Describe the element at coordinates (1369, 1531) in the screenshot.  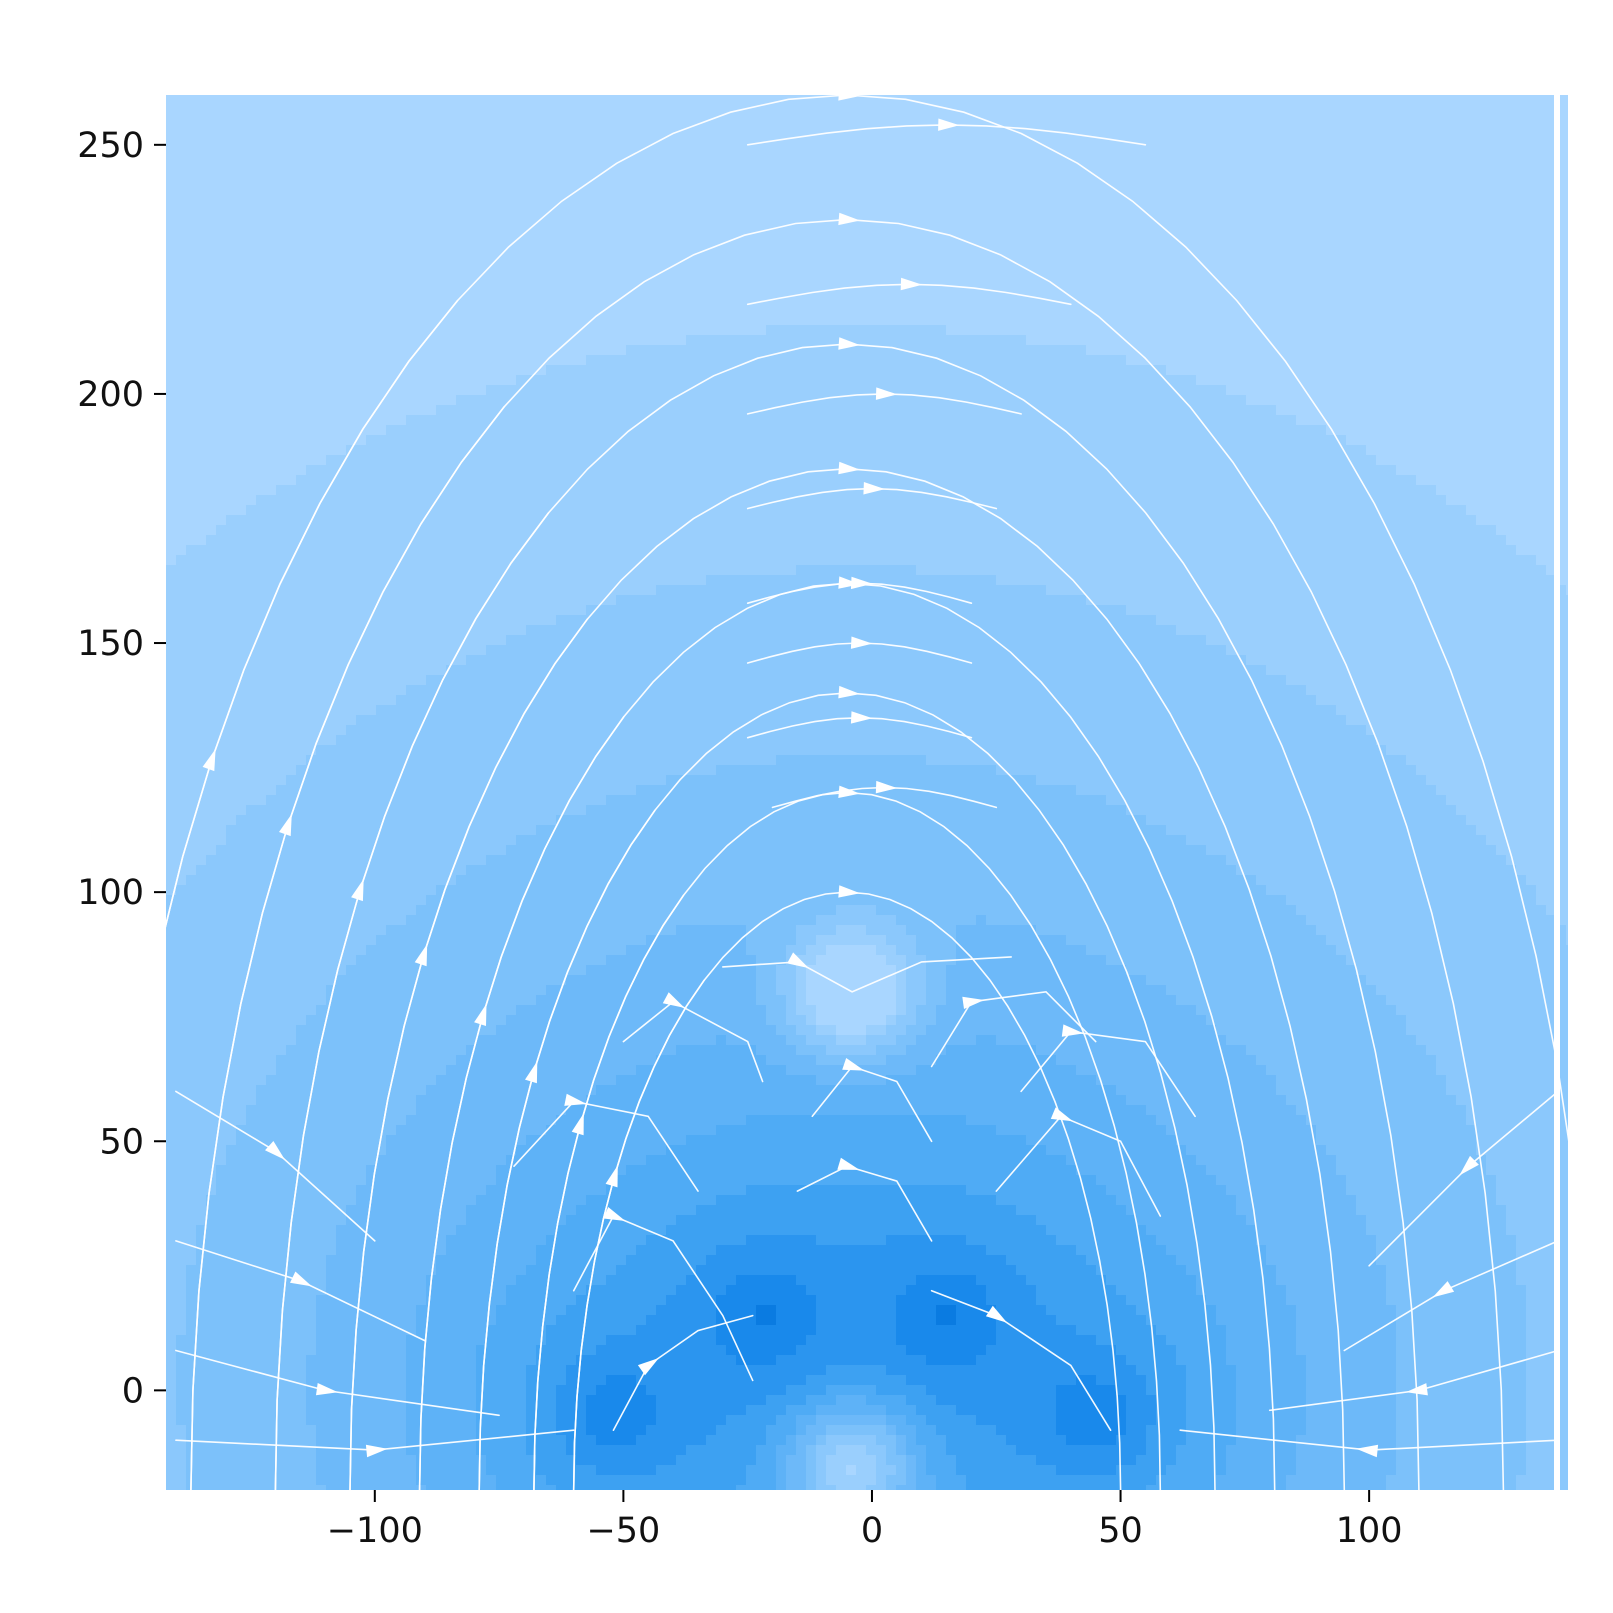
I see `x-tick-label: 100` at that location.